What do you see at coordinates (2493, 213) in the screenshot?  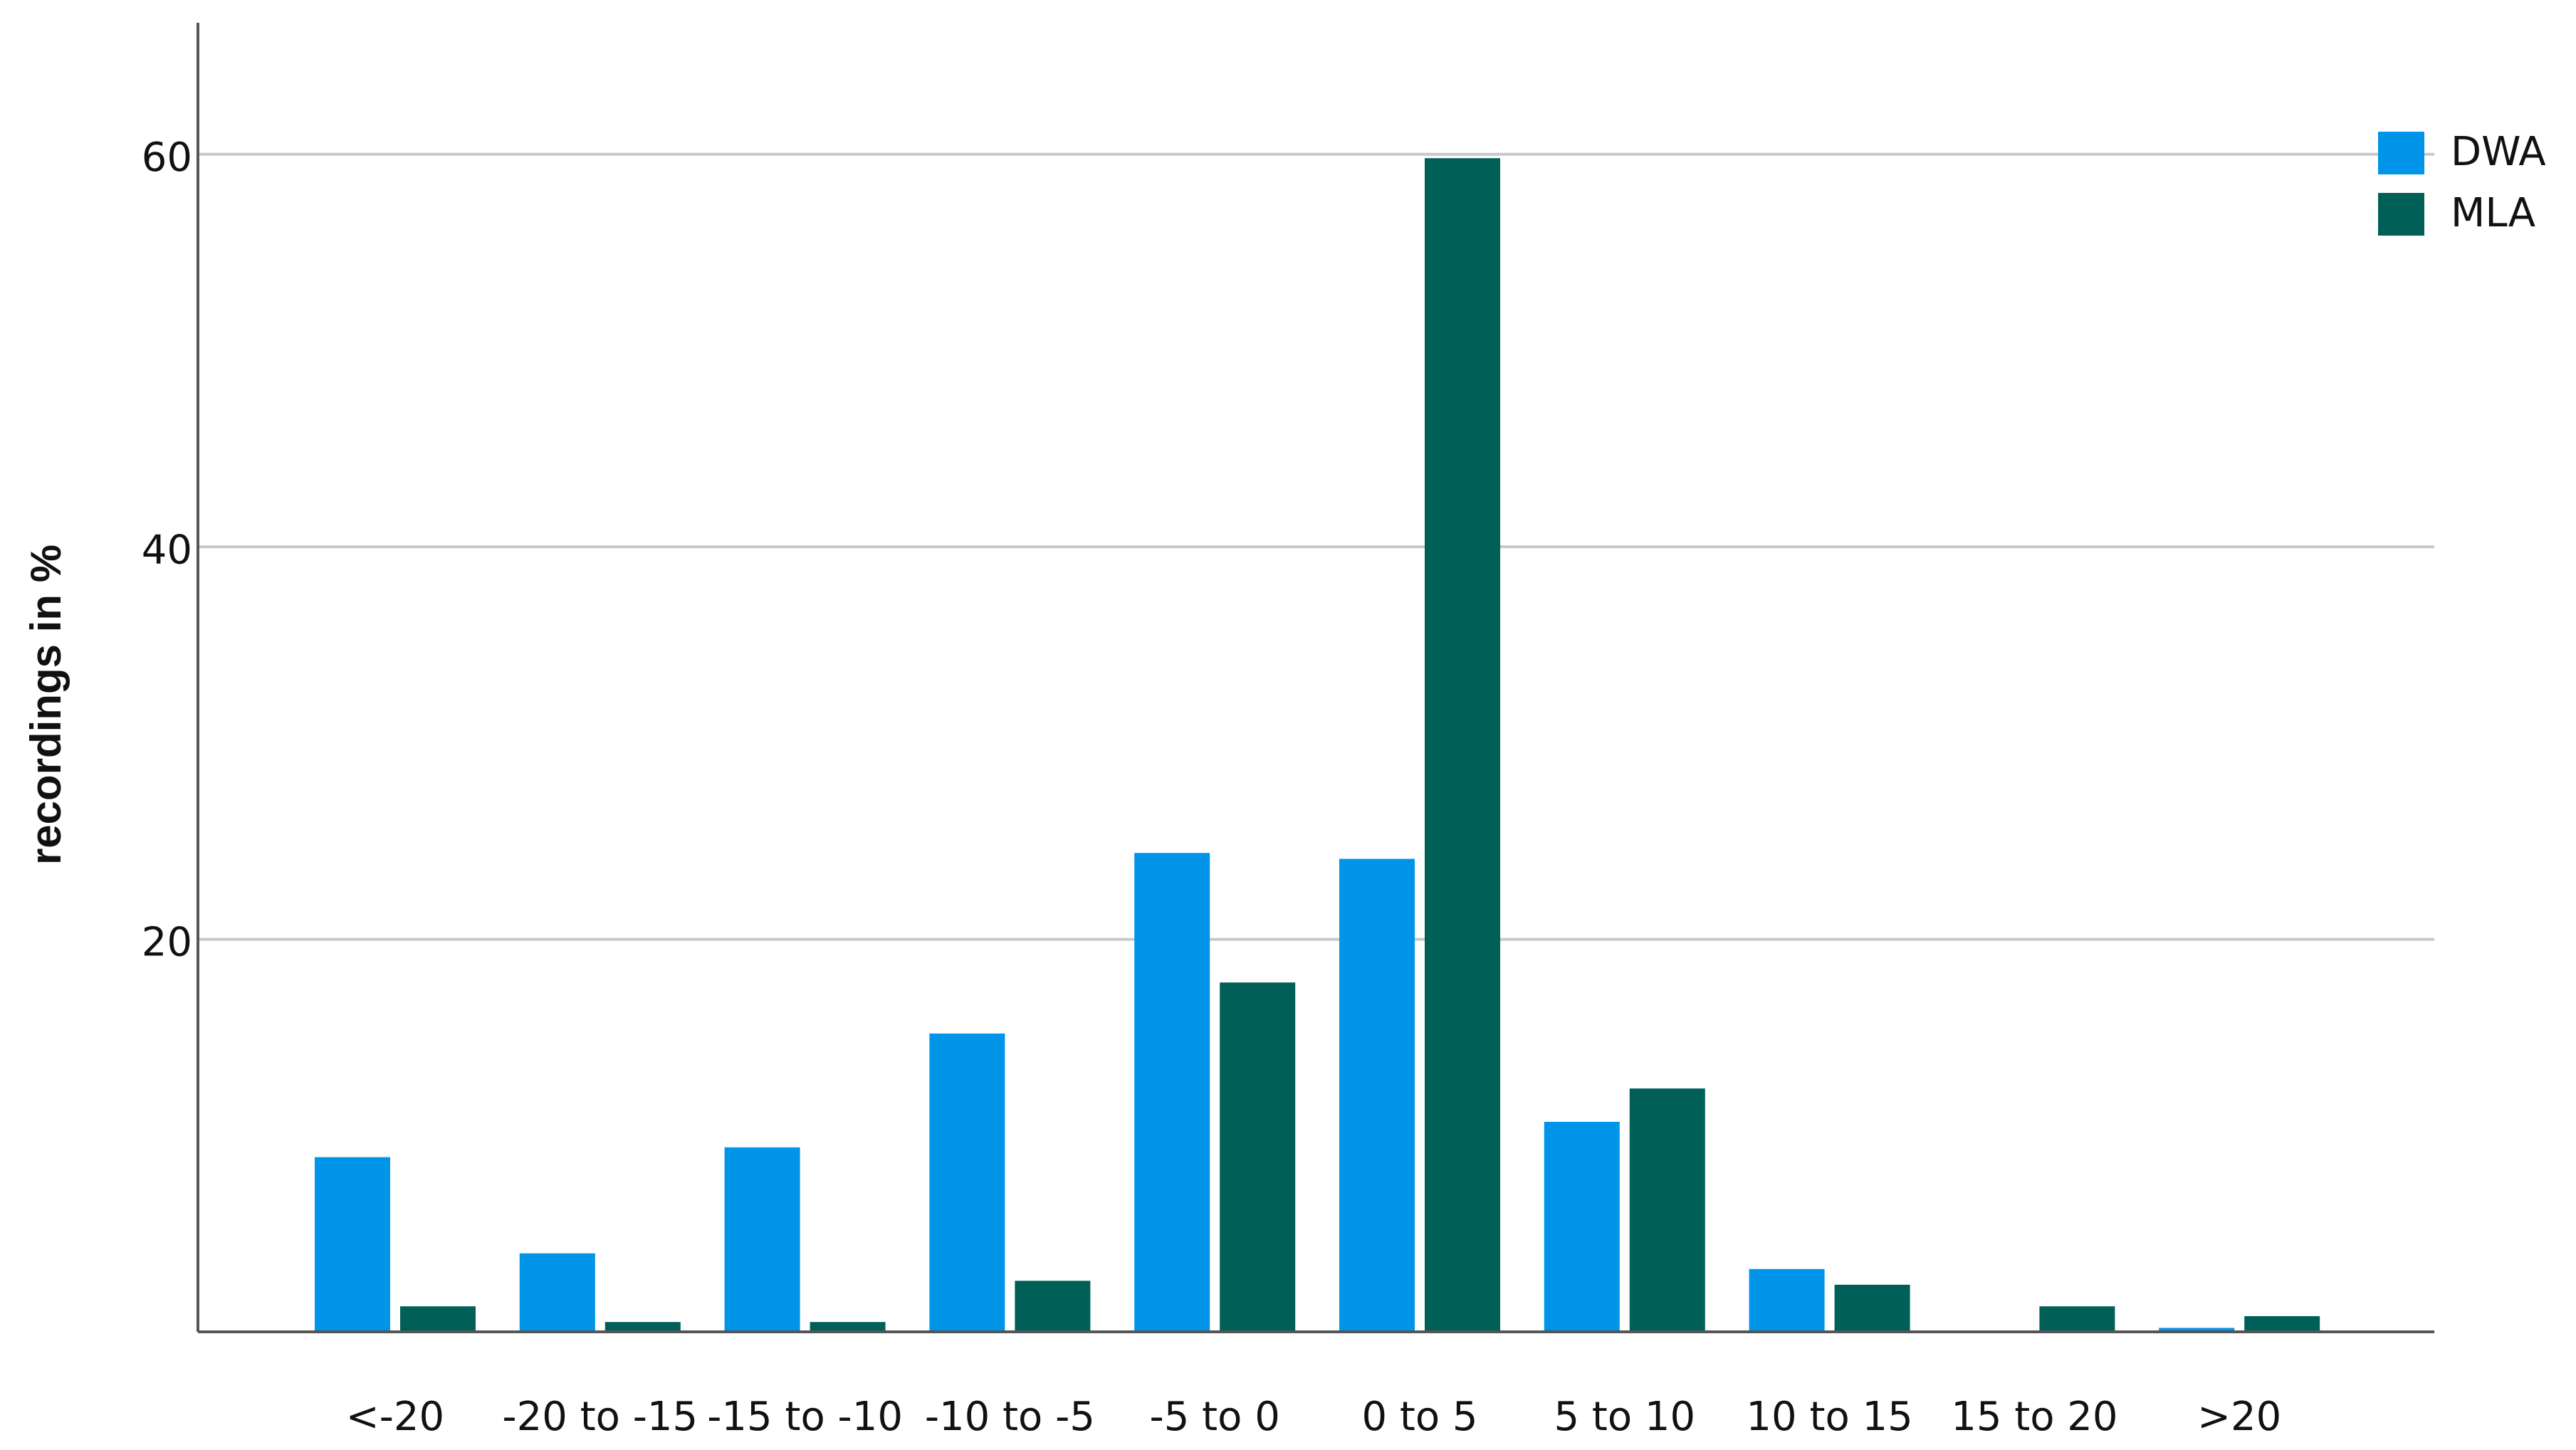 I see `legend-label: MLA` at bounding box center [2493, 213].